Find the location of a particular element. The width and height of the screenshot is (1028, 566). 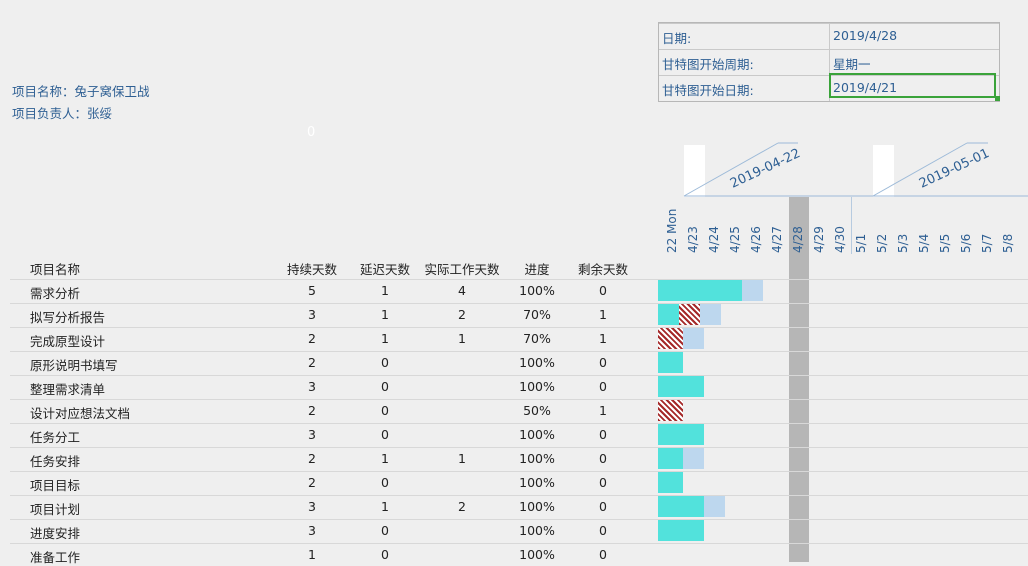

project-owner: 项目负责人：张绥 is located at coordinates (62, 113).